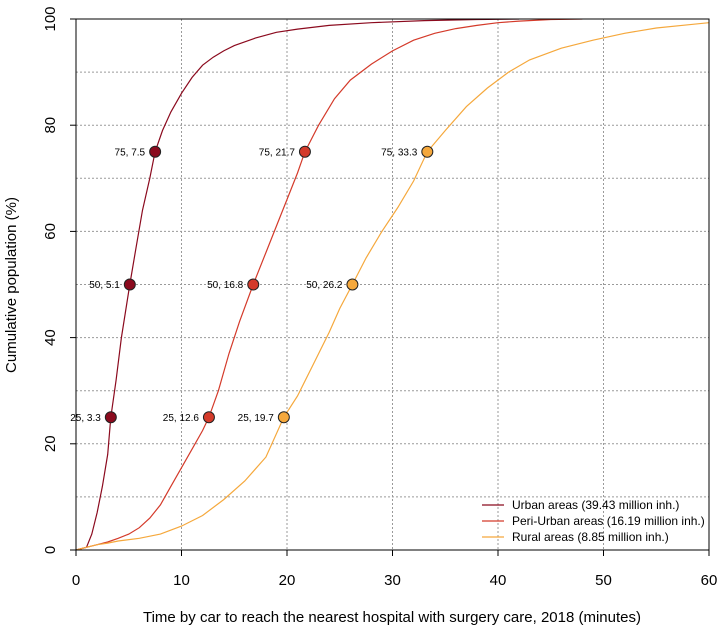 Image resolution: width=728 pixels, height=626 pixels. What do you see at coordinates (498, 580) in the screenshot?
I see `x-tick-label: 40` at bounding box center [498, 580].